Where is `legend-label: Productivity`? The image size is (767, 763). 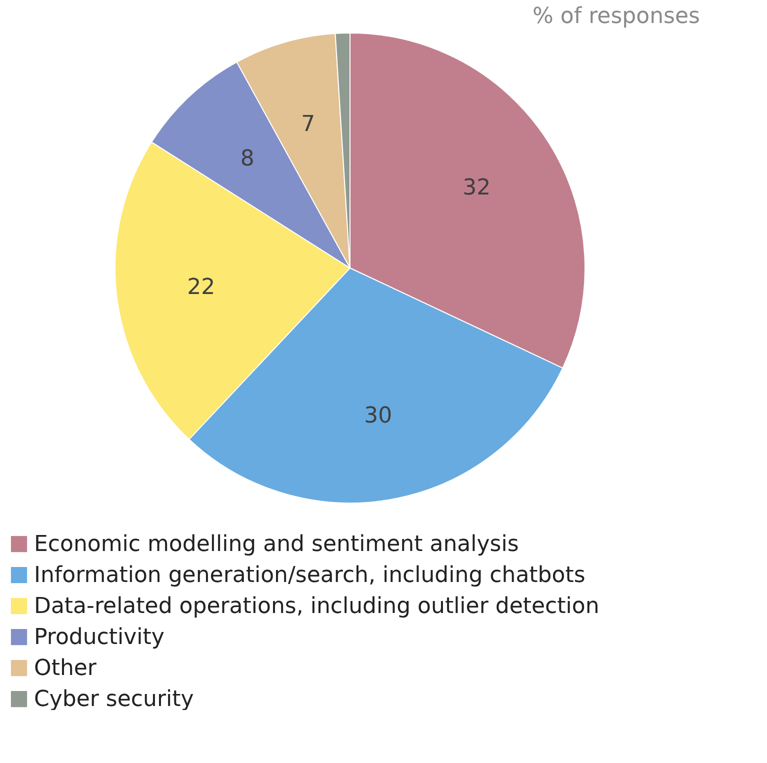
legend-label: Productivity is located at coordinates (99, 637).